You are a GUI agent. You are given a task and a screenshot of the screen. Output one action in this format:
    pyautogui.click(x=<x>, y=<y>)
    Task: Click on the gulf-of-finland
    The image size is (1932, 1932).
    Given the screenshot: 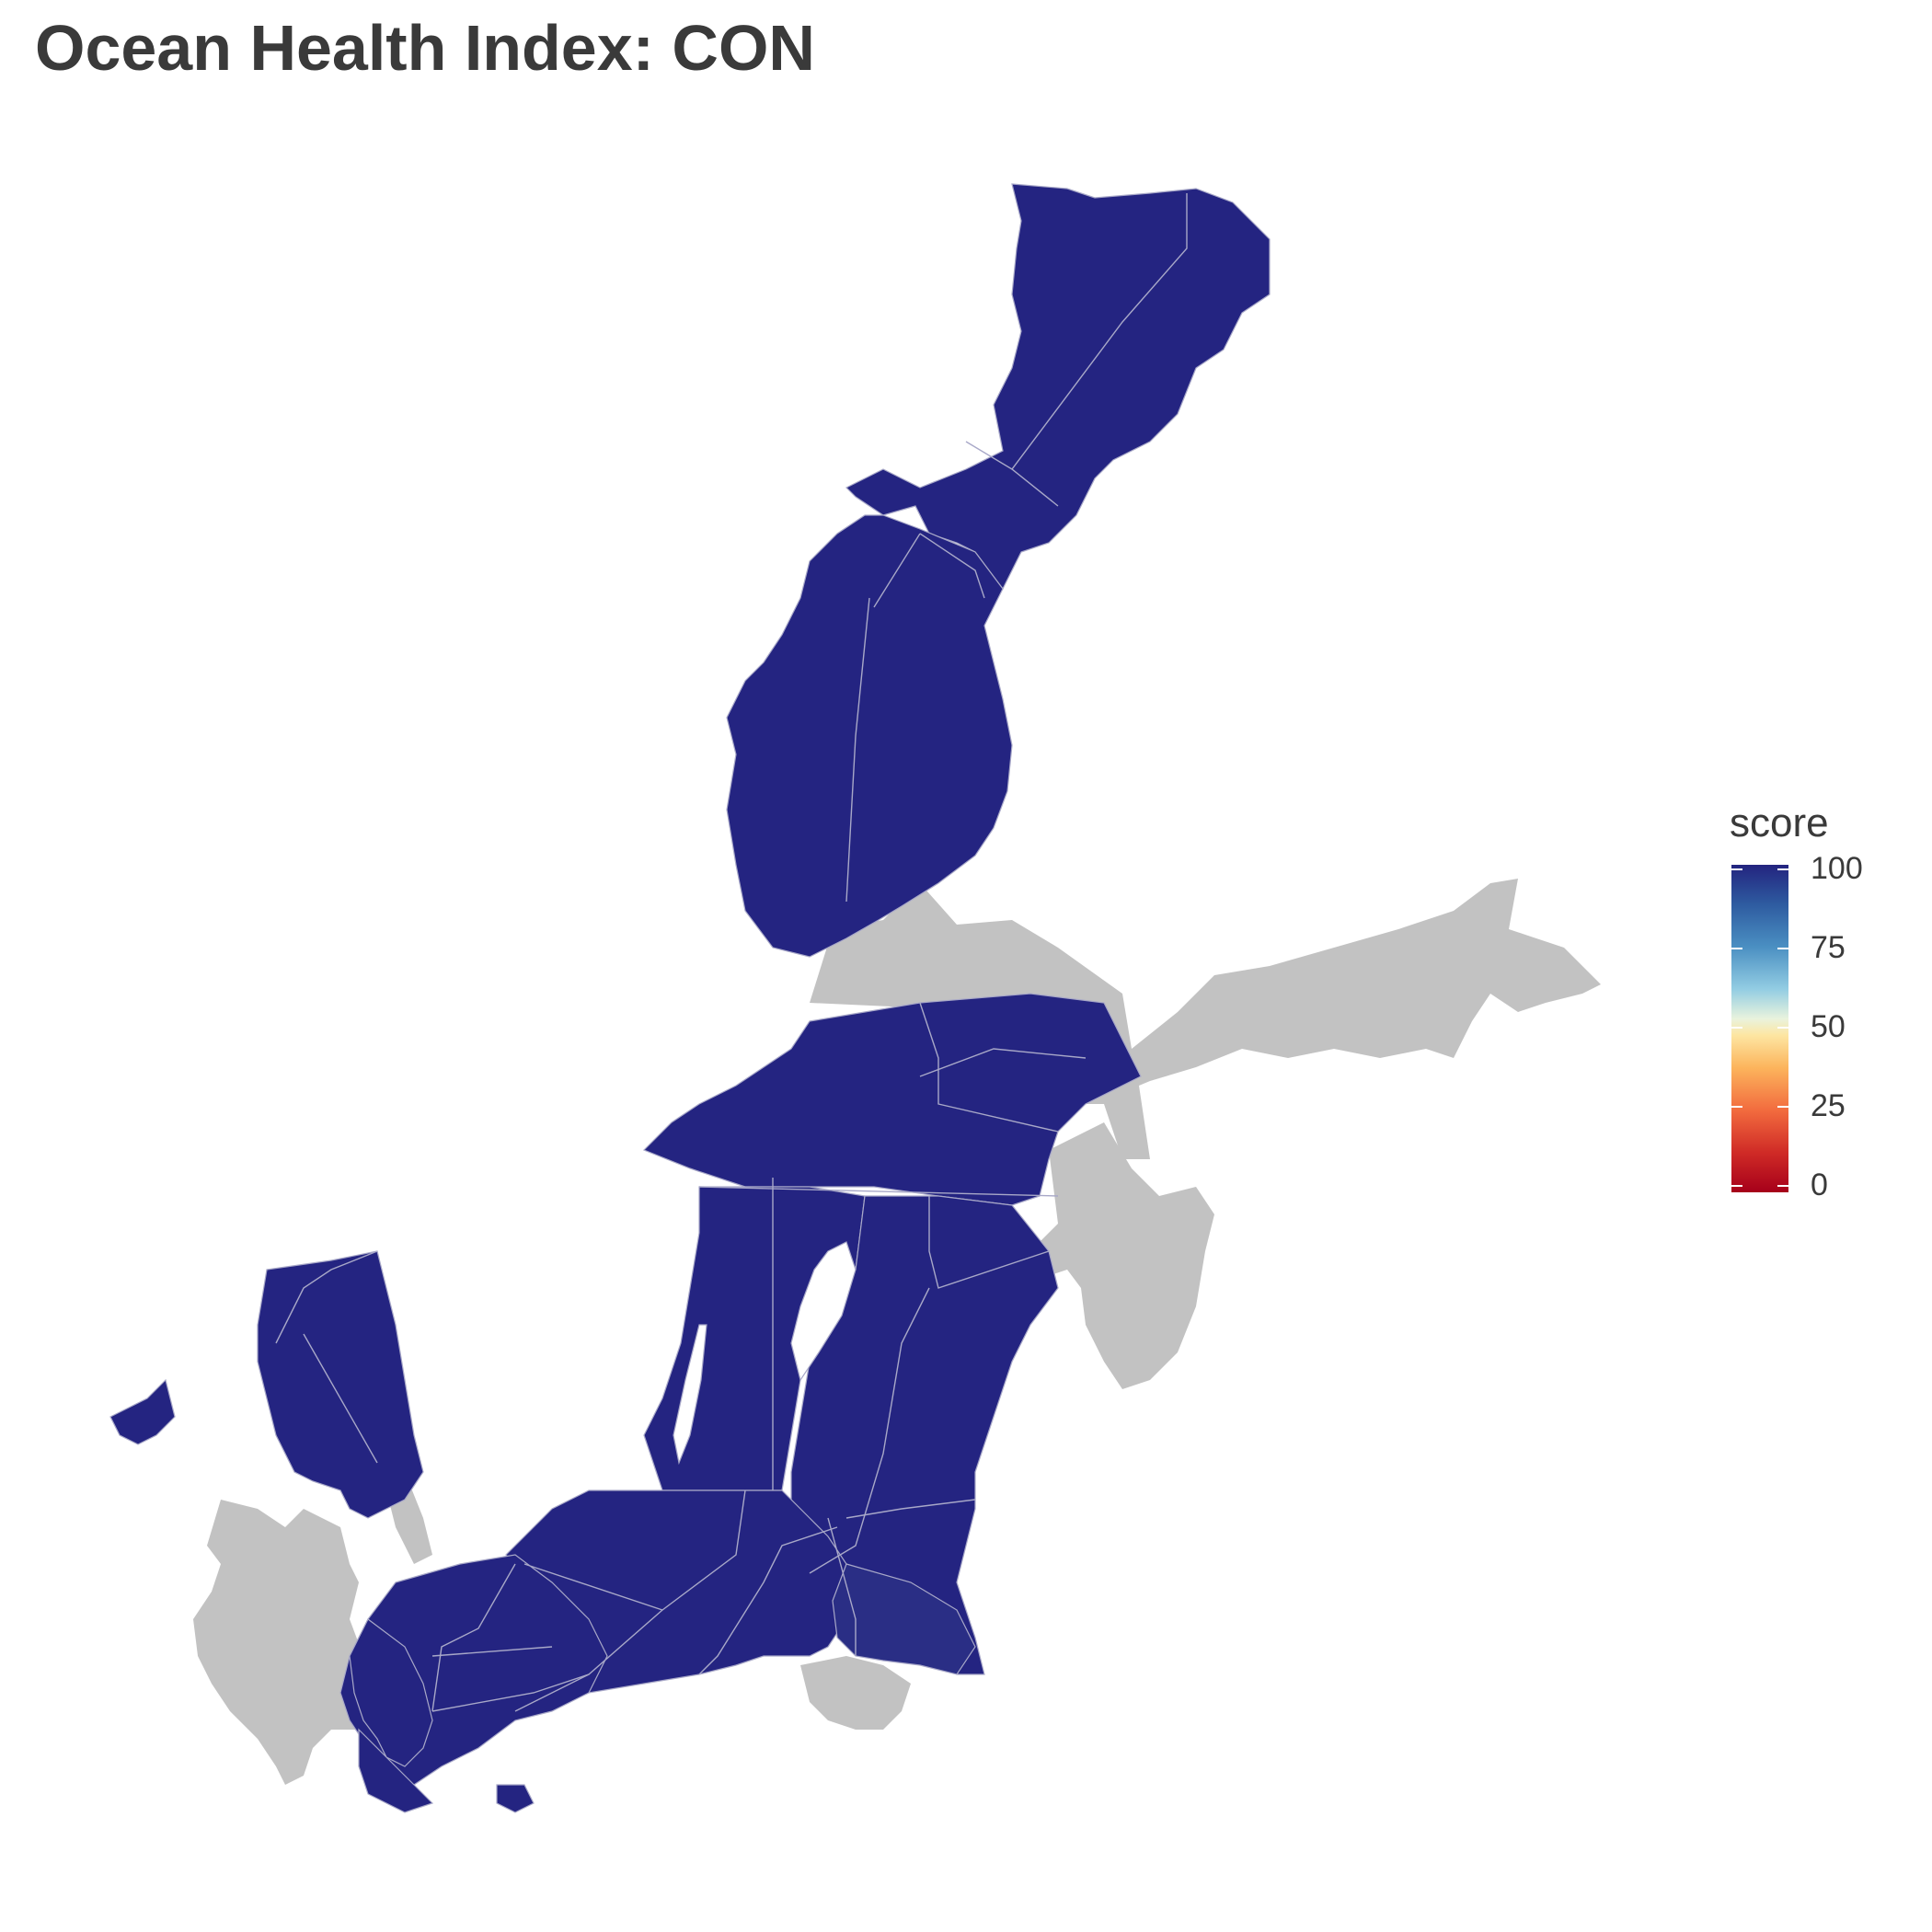 What is the action you would take?
    pyautogui.click(x=1205, y=1019)
    